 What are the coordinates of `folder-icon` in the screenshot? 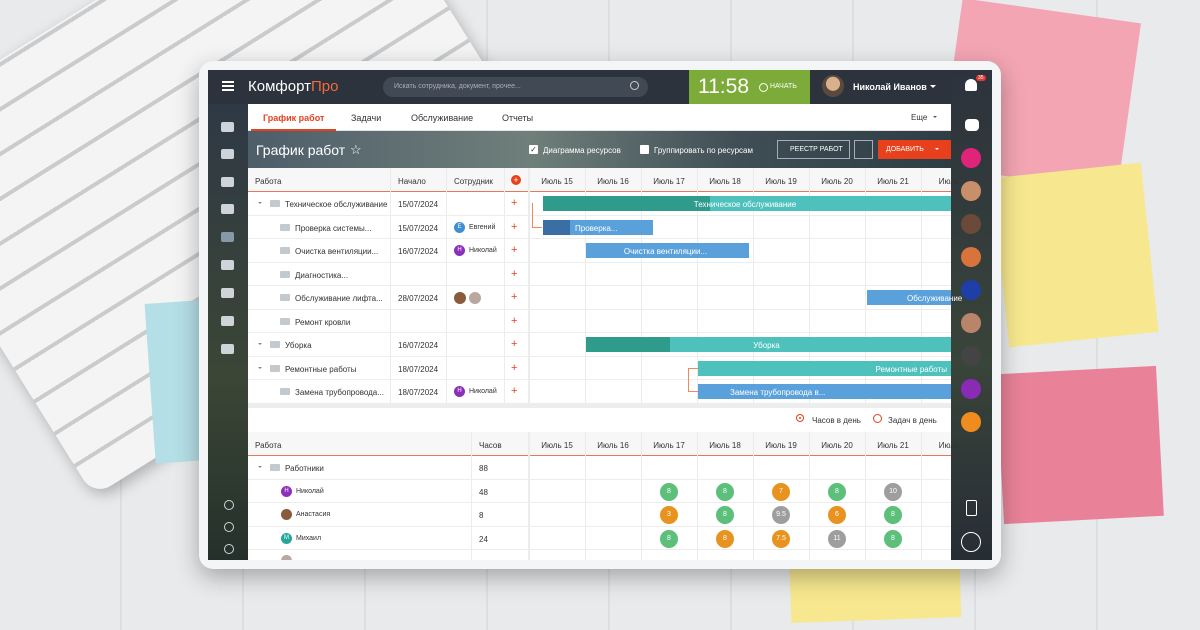 It's located at (275, 344).